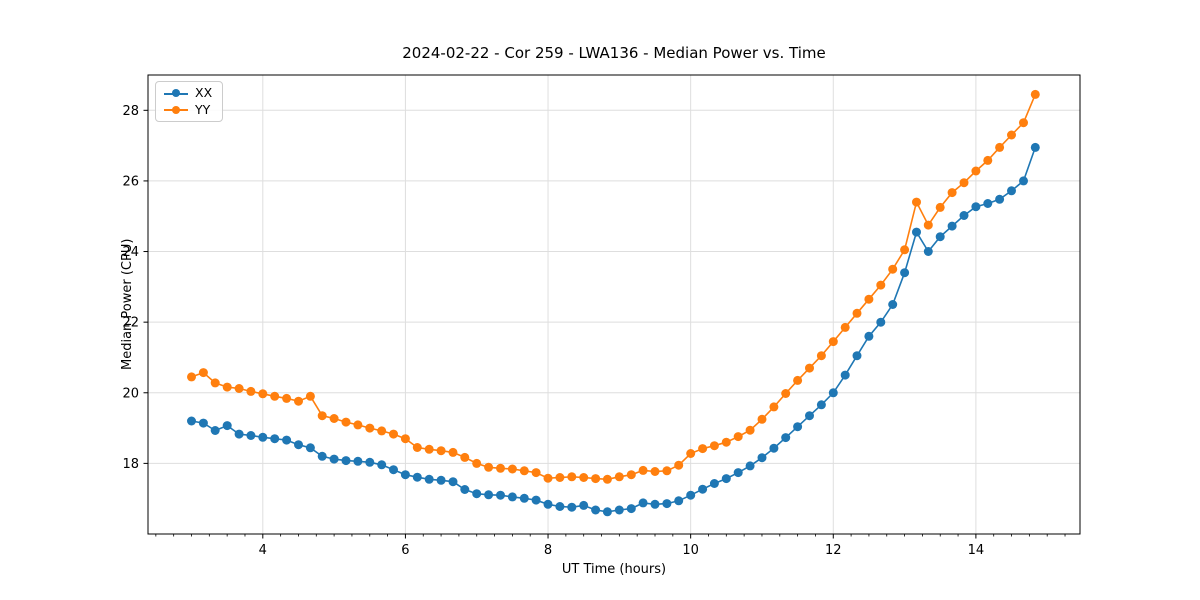 Image resolution: width=1200 pixels, height=600 pixels. What do you see at coordinates (130, 252) in the screenshot?
I see `y-tick-label: 24` at bounding box center [130, 252].